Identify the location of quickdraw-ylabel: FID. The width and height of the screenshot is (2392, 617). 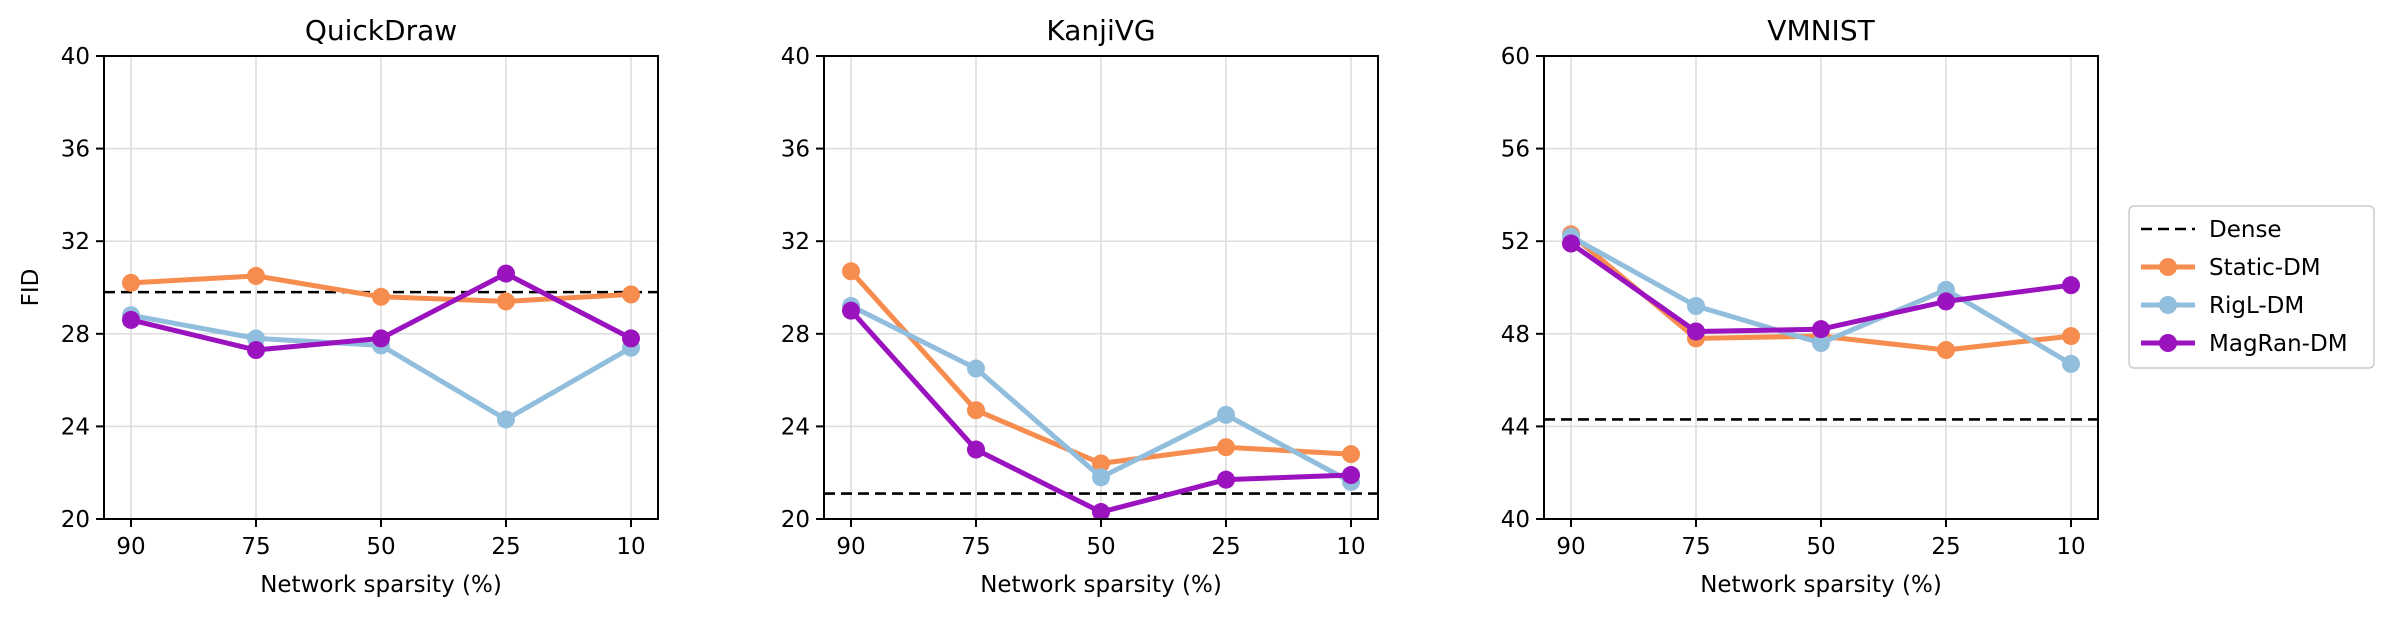
(31, 288).